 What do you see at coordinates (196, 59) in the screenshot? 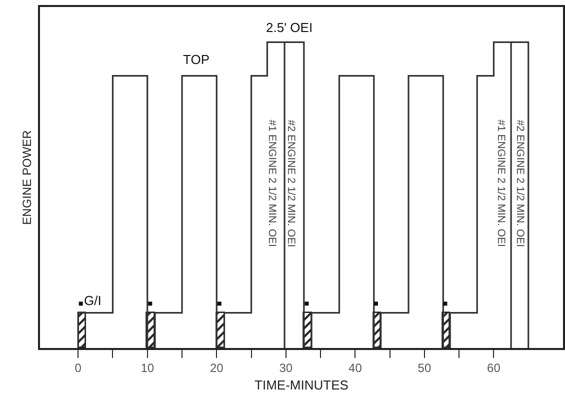
I see `annotation: TOP` at bounding box center [196, 59].